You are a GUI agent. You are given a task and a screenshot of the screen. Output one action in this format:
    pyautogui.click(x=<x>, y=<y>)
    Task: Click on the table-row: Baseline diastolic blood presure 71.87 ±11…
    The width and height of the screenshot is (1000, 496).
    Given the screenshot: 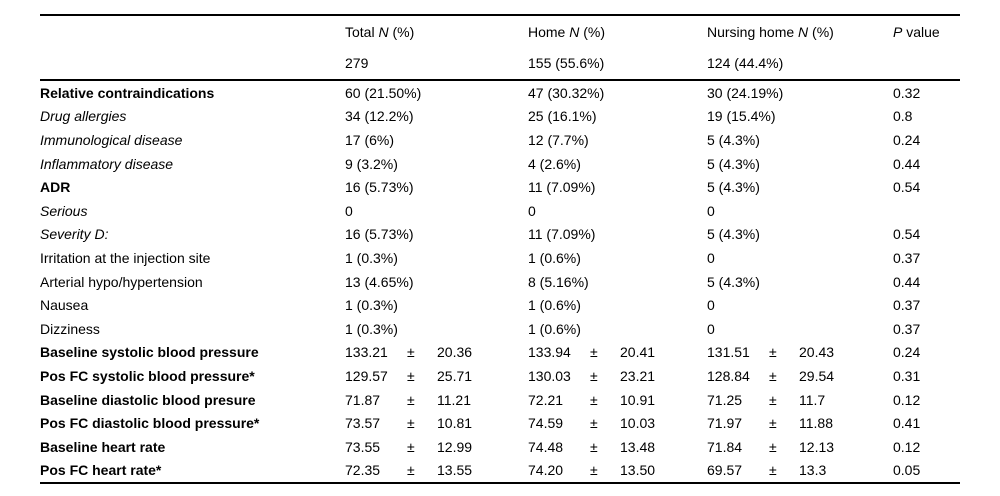 What is the action you would take?
    pyautogui.click(x=500, y=400)
    